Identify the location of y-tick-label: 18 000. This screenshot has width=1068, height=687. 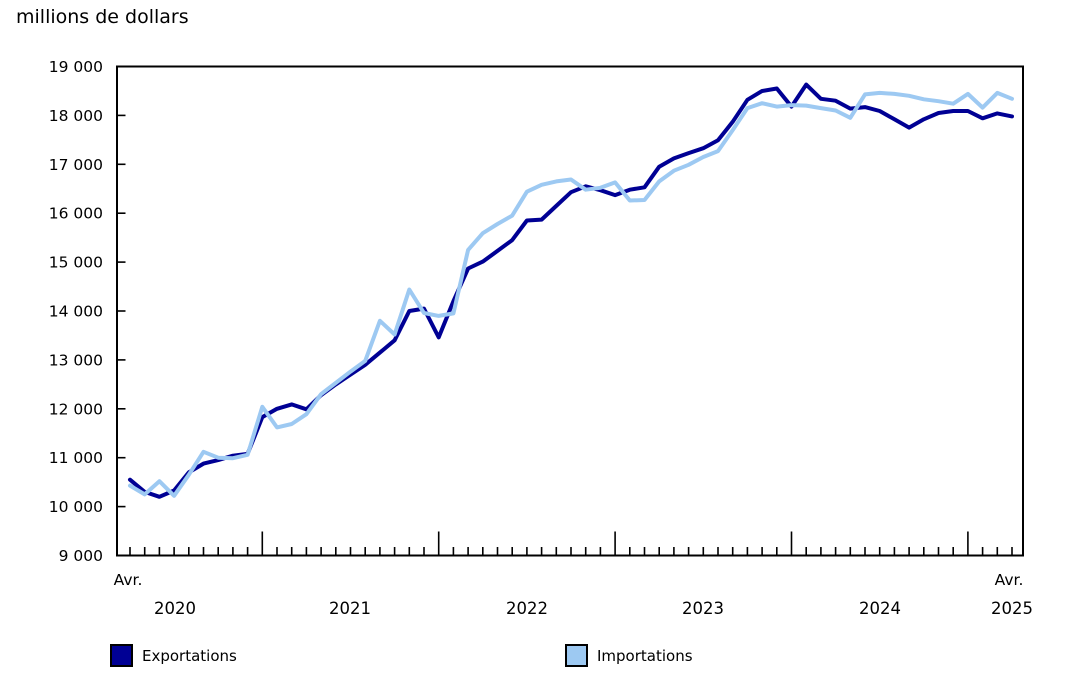
(76, 116).